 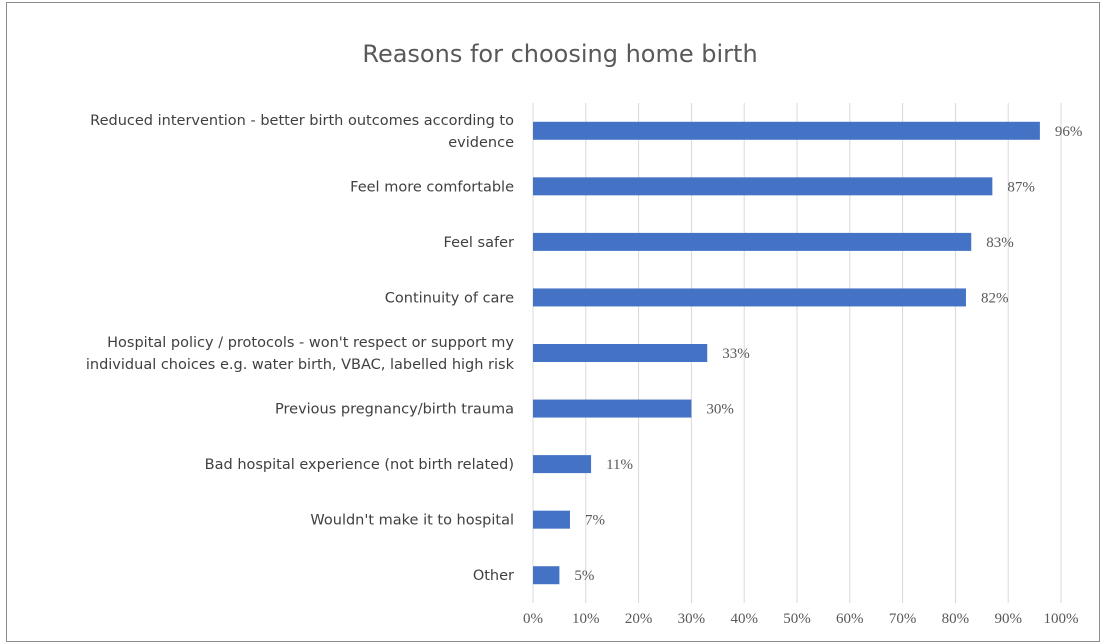 I want to click on data-label: 96%, so click(x=1069, y=132).